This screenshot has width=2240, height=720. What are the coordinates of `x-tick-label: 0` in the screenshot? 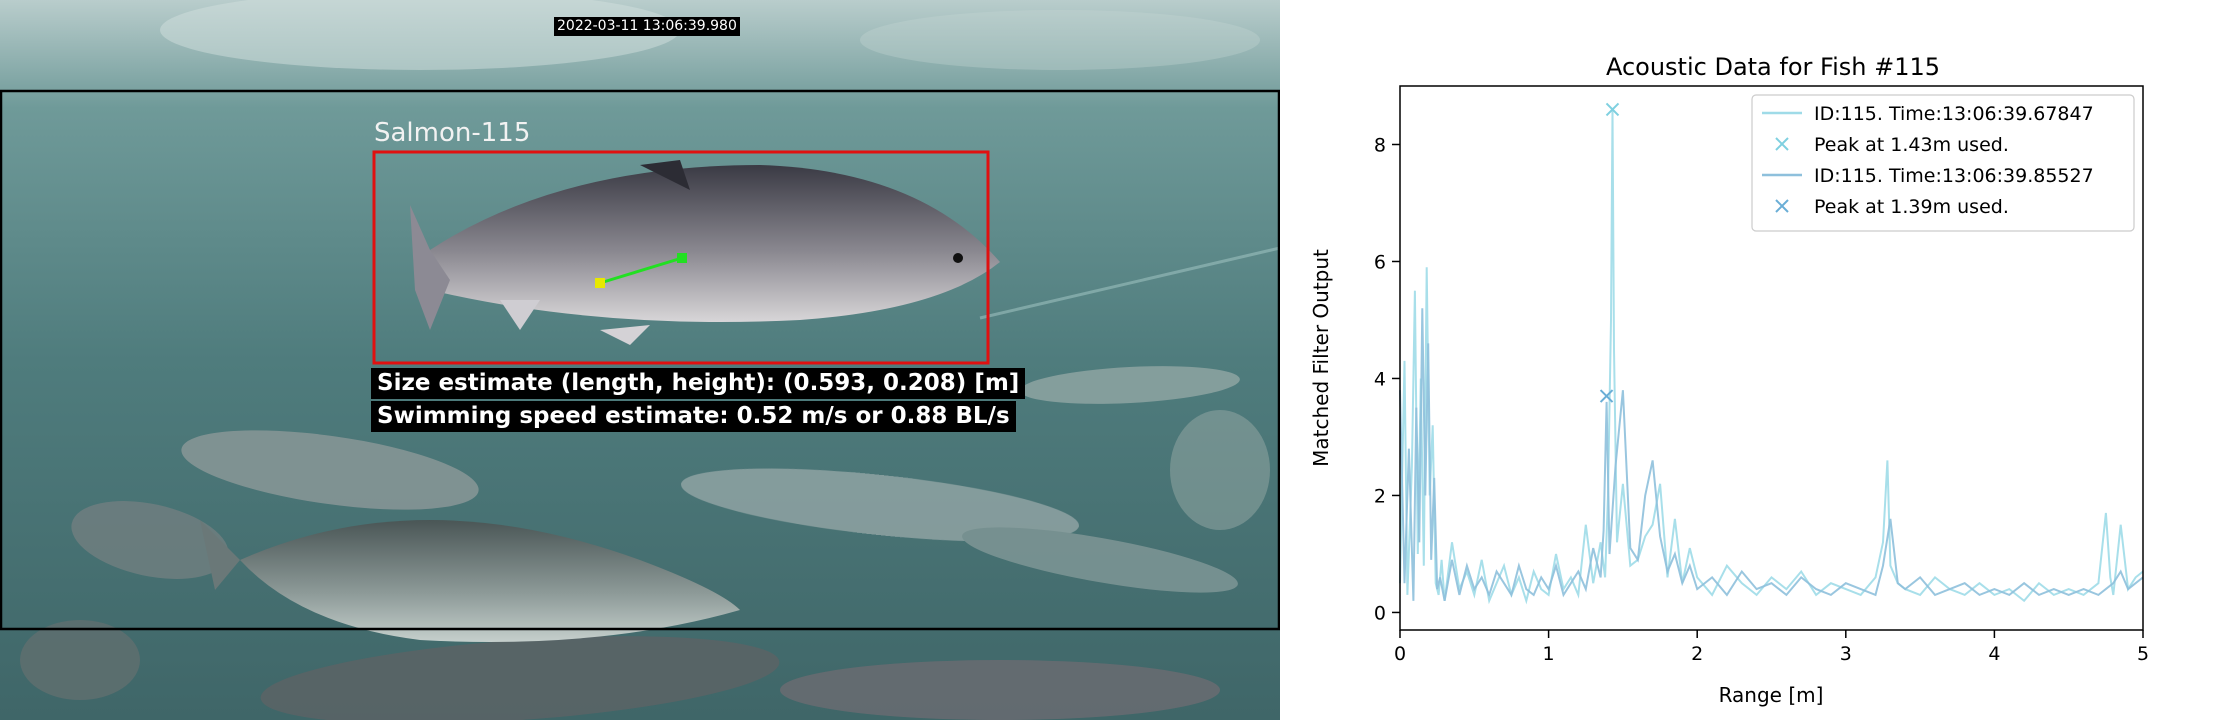 It's located at (1400, 654).